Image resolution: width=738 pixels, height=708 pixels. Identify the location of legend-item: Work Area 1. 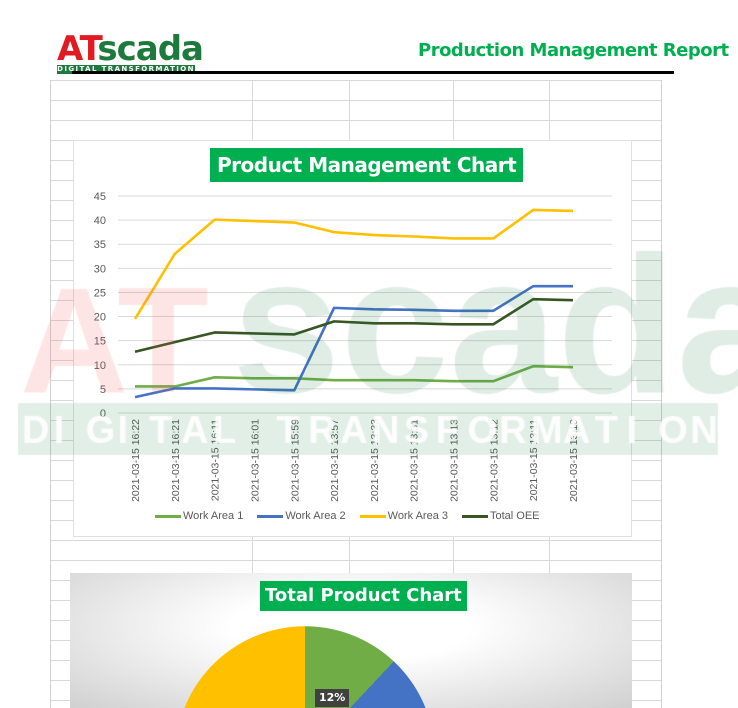
(199, 516).